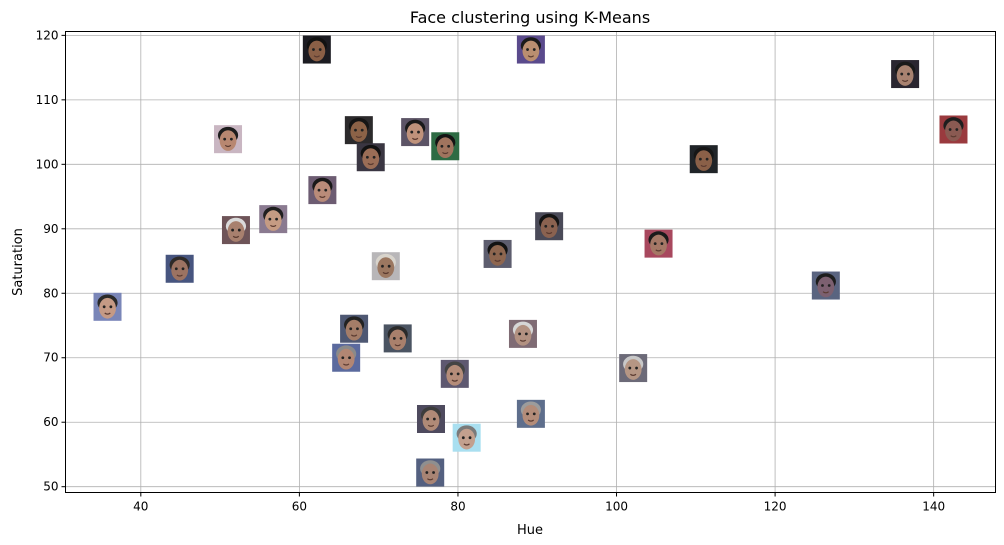  I want to click on x-tick-label: 120, so click(775, 507).